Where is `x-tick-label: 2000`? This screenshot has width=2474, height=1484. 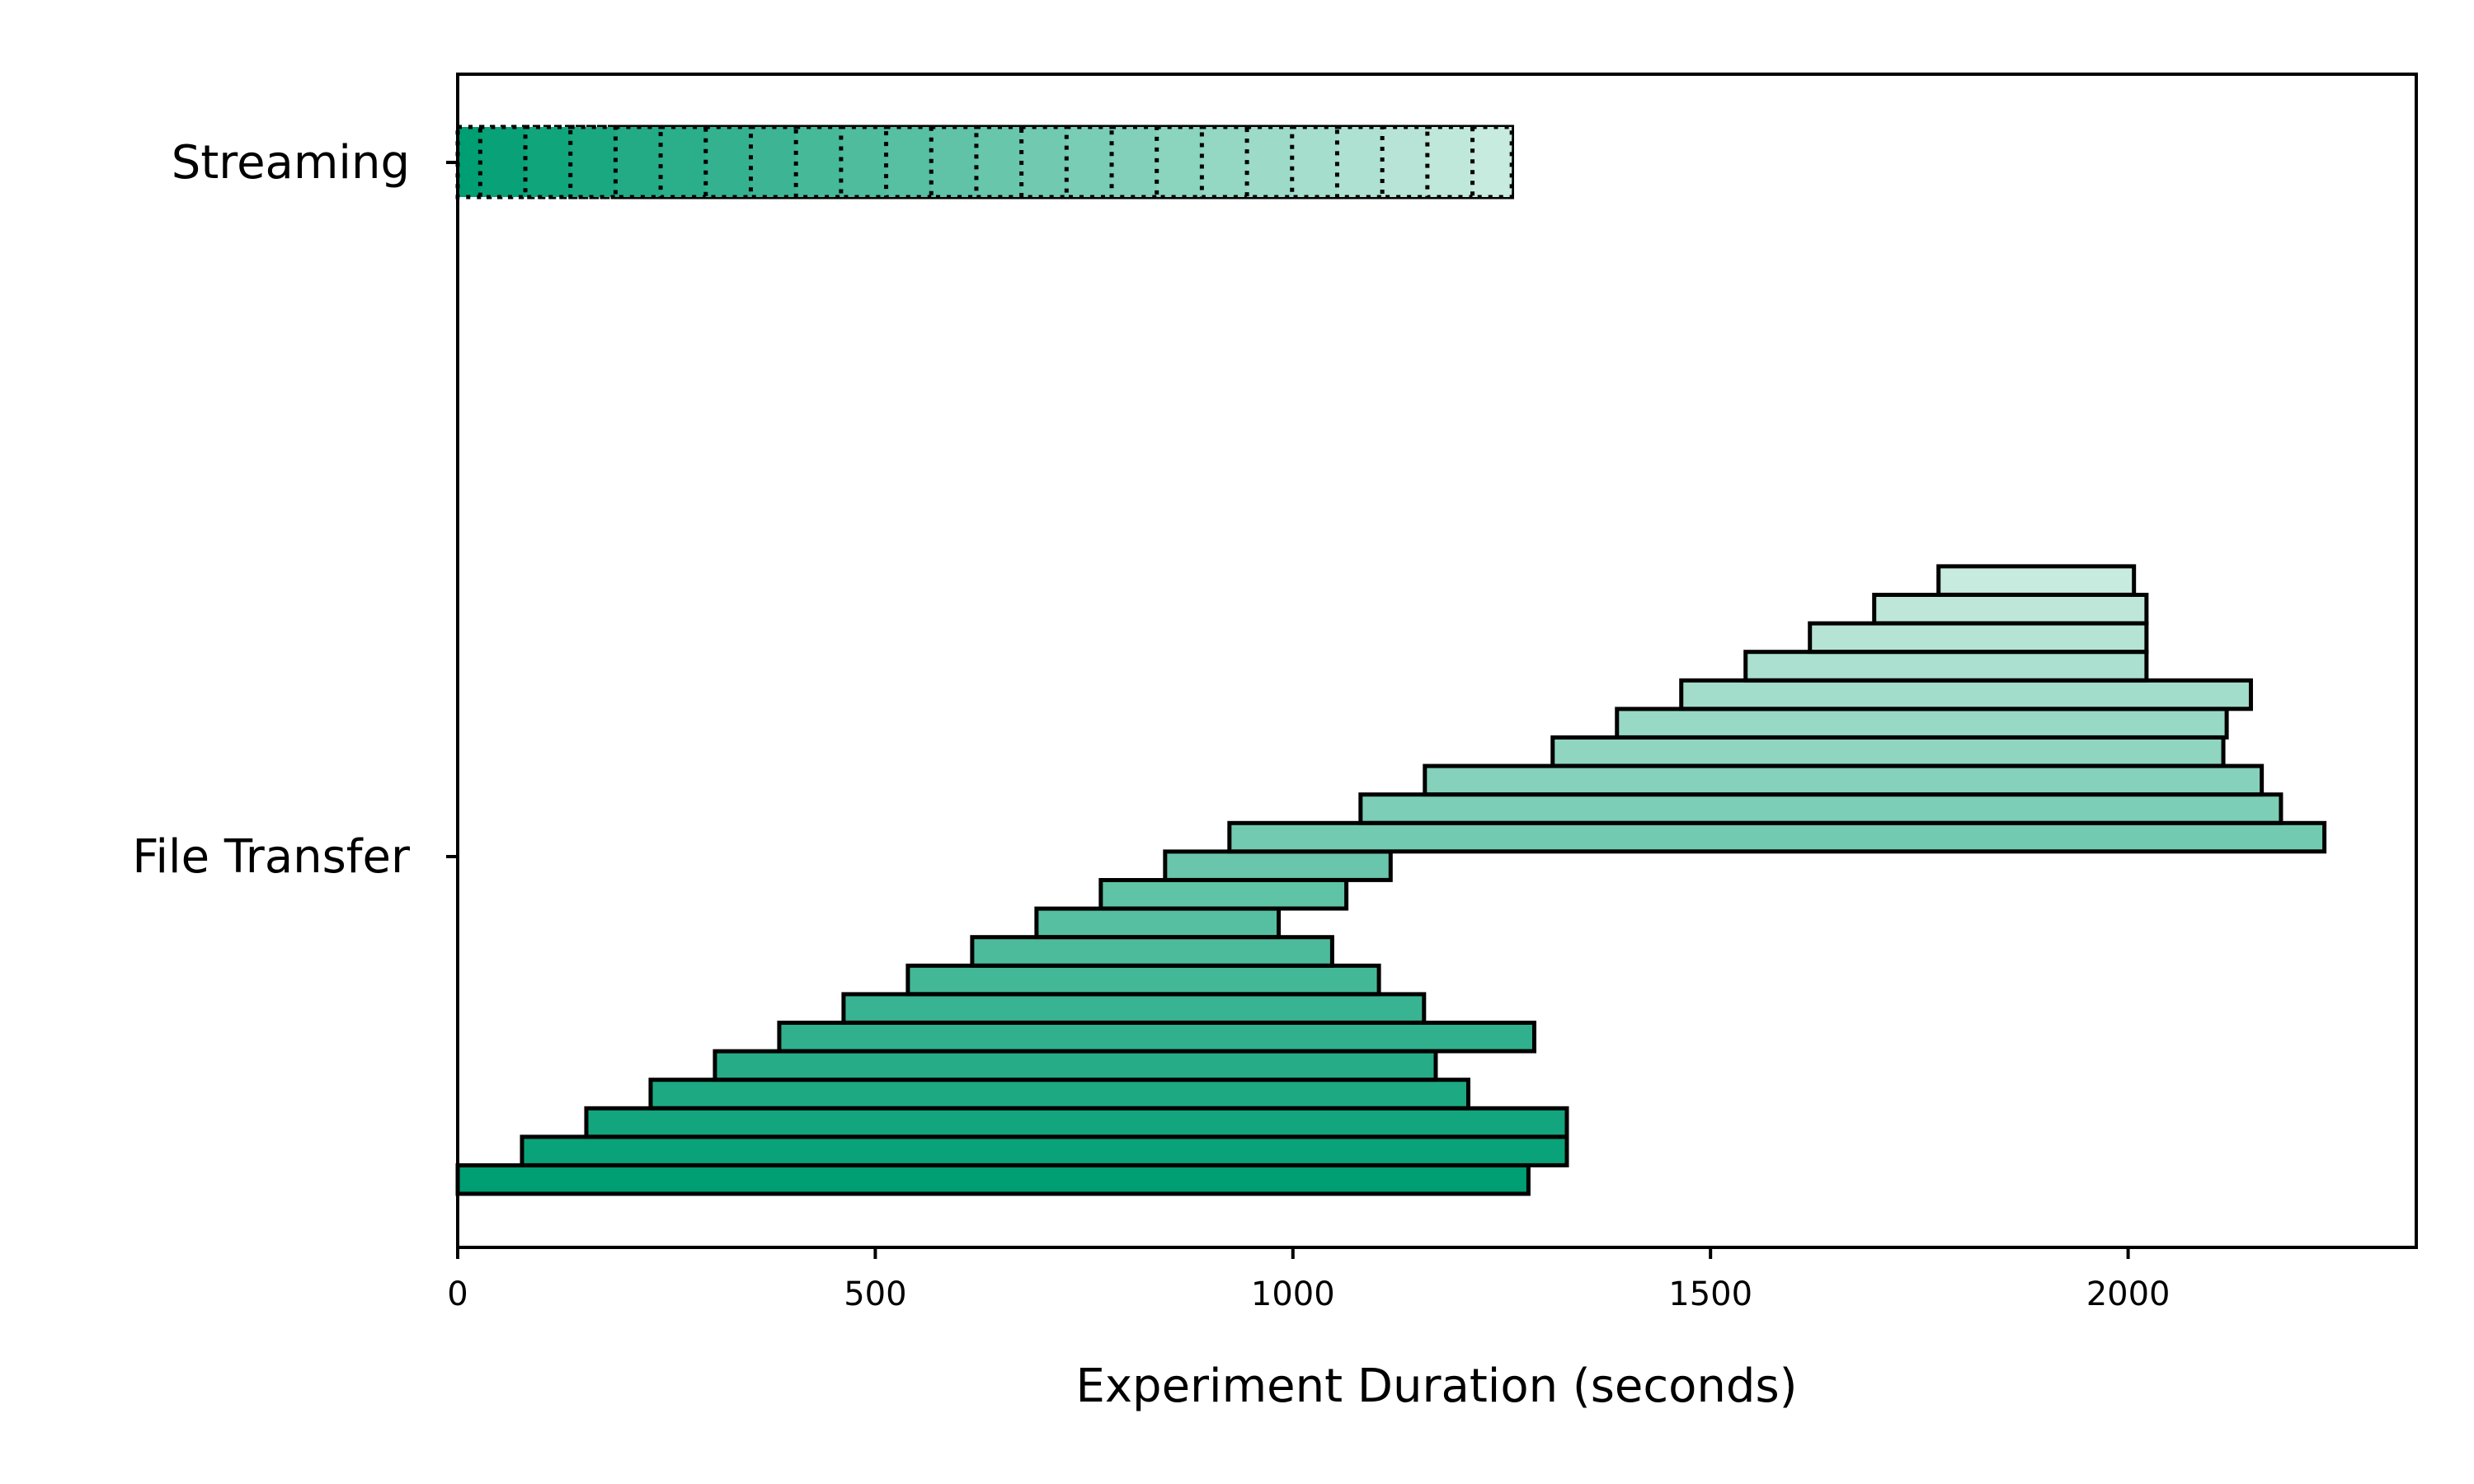
x-tick-label: 2000 is located at coordinates (2128, 1294).